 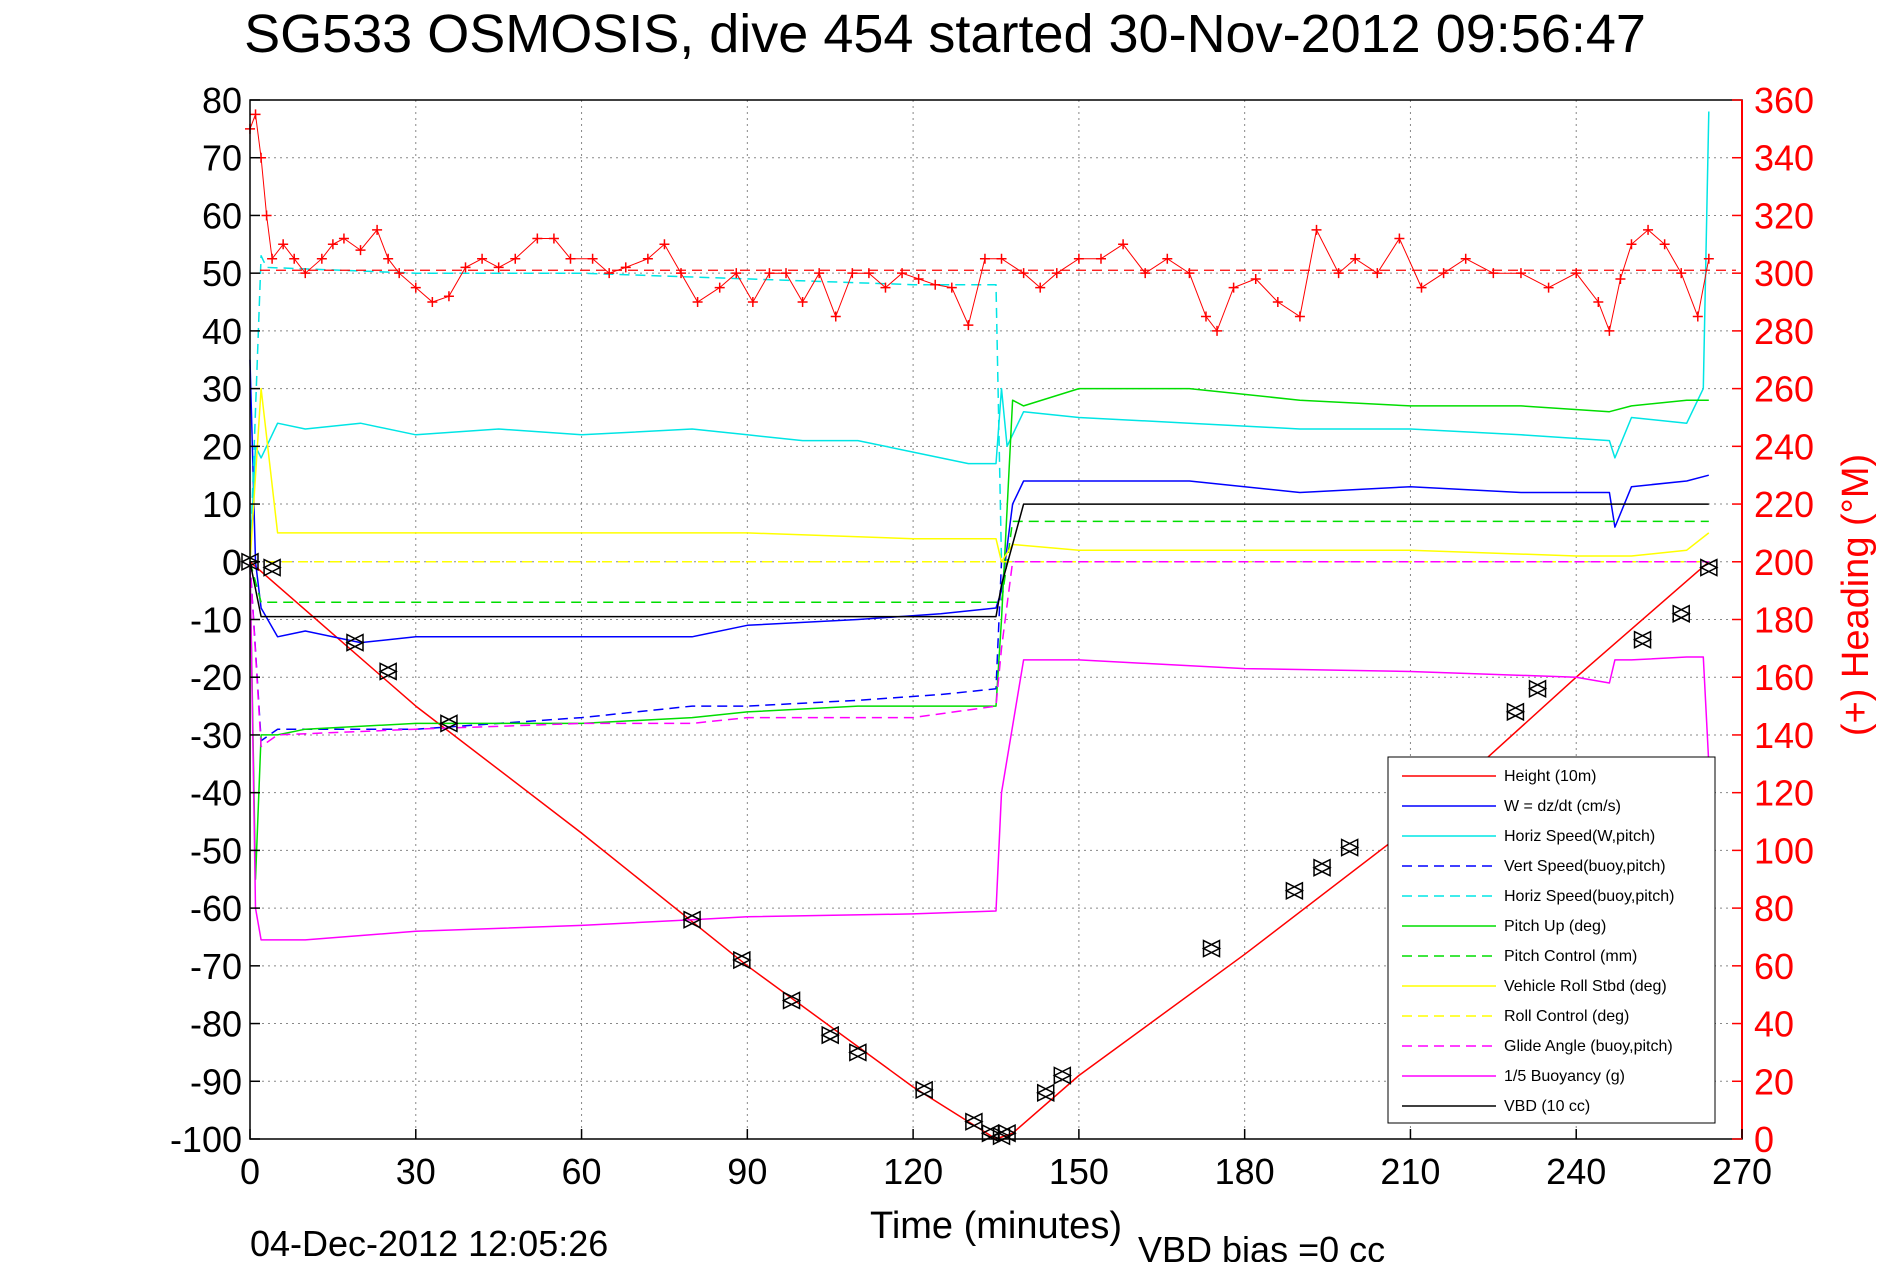 I want to click on footer-date: 04-Dec-2012 12:05:26, so click(x=429, y=1242).